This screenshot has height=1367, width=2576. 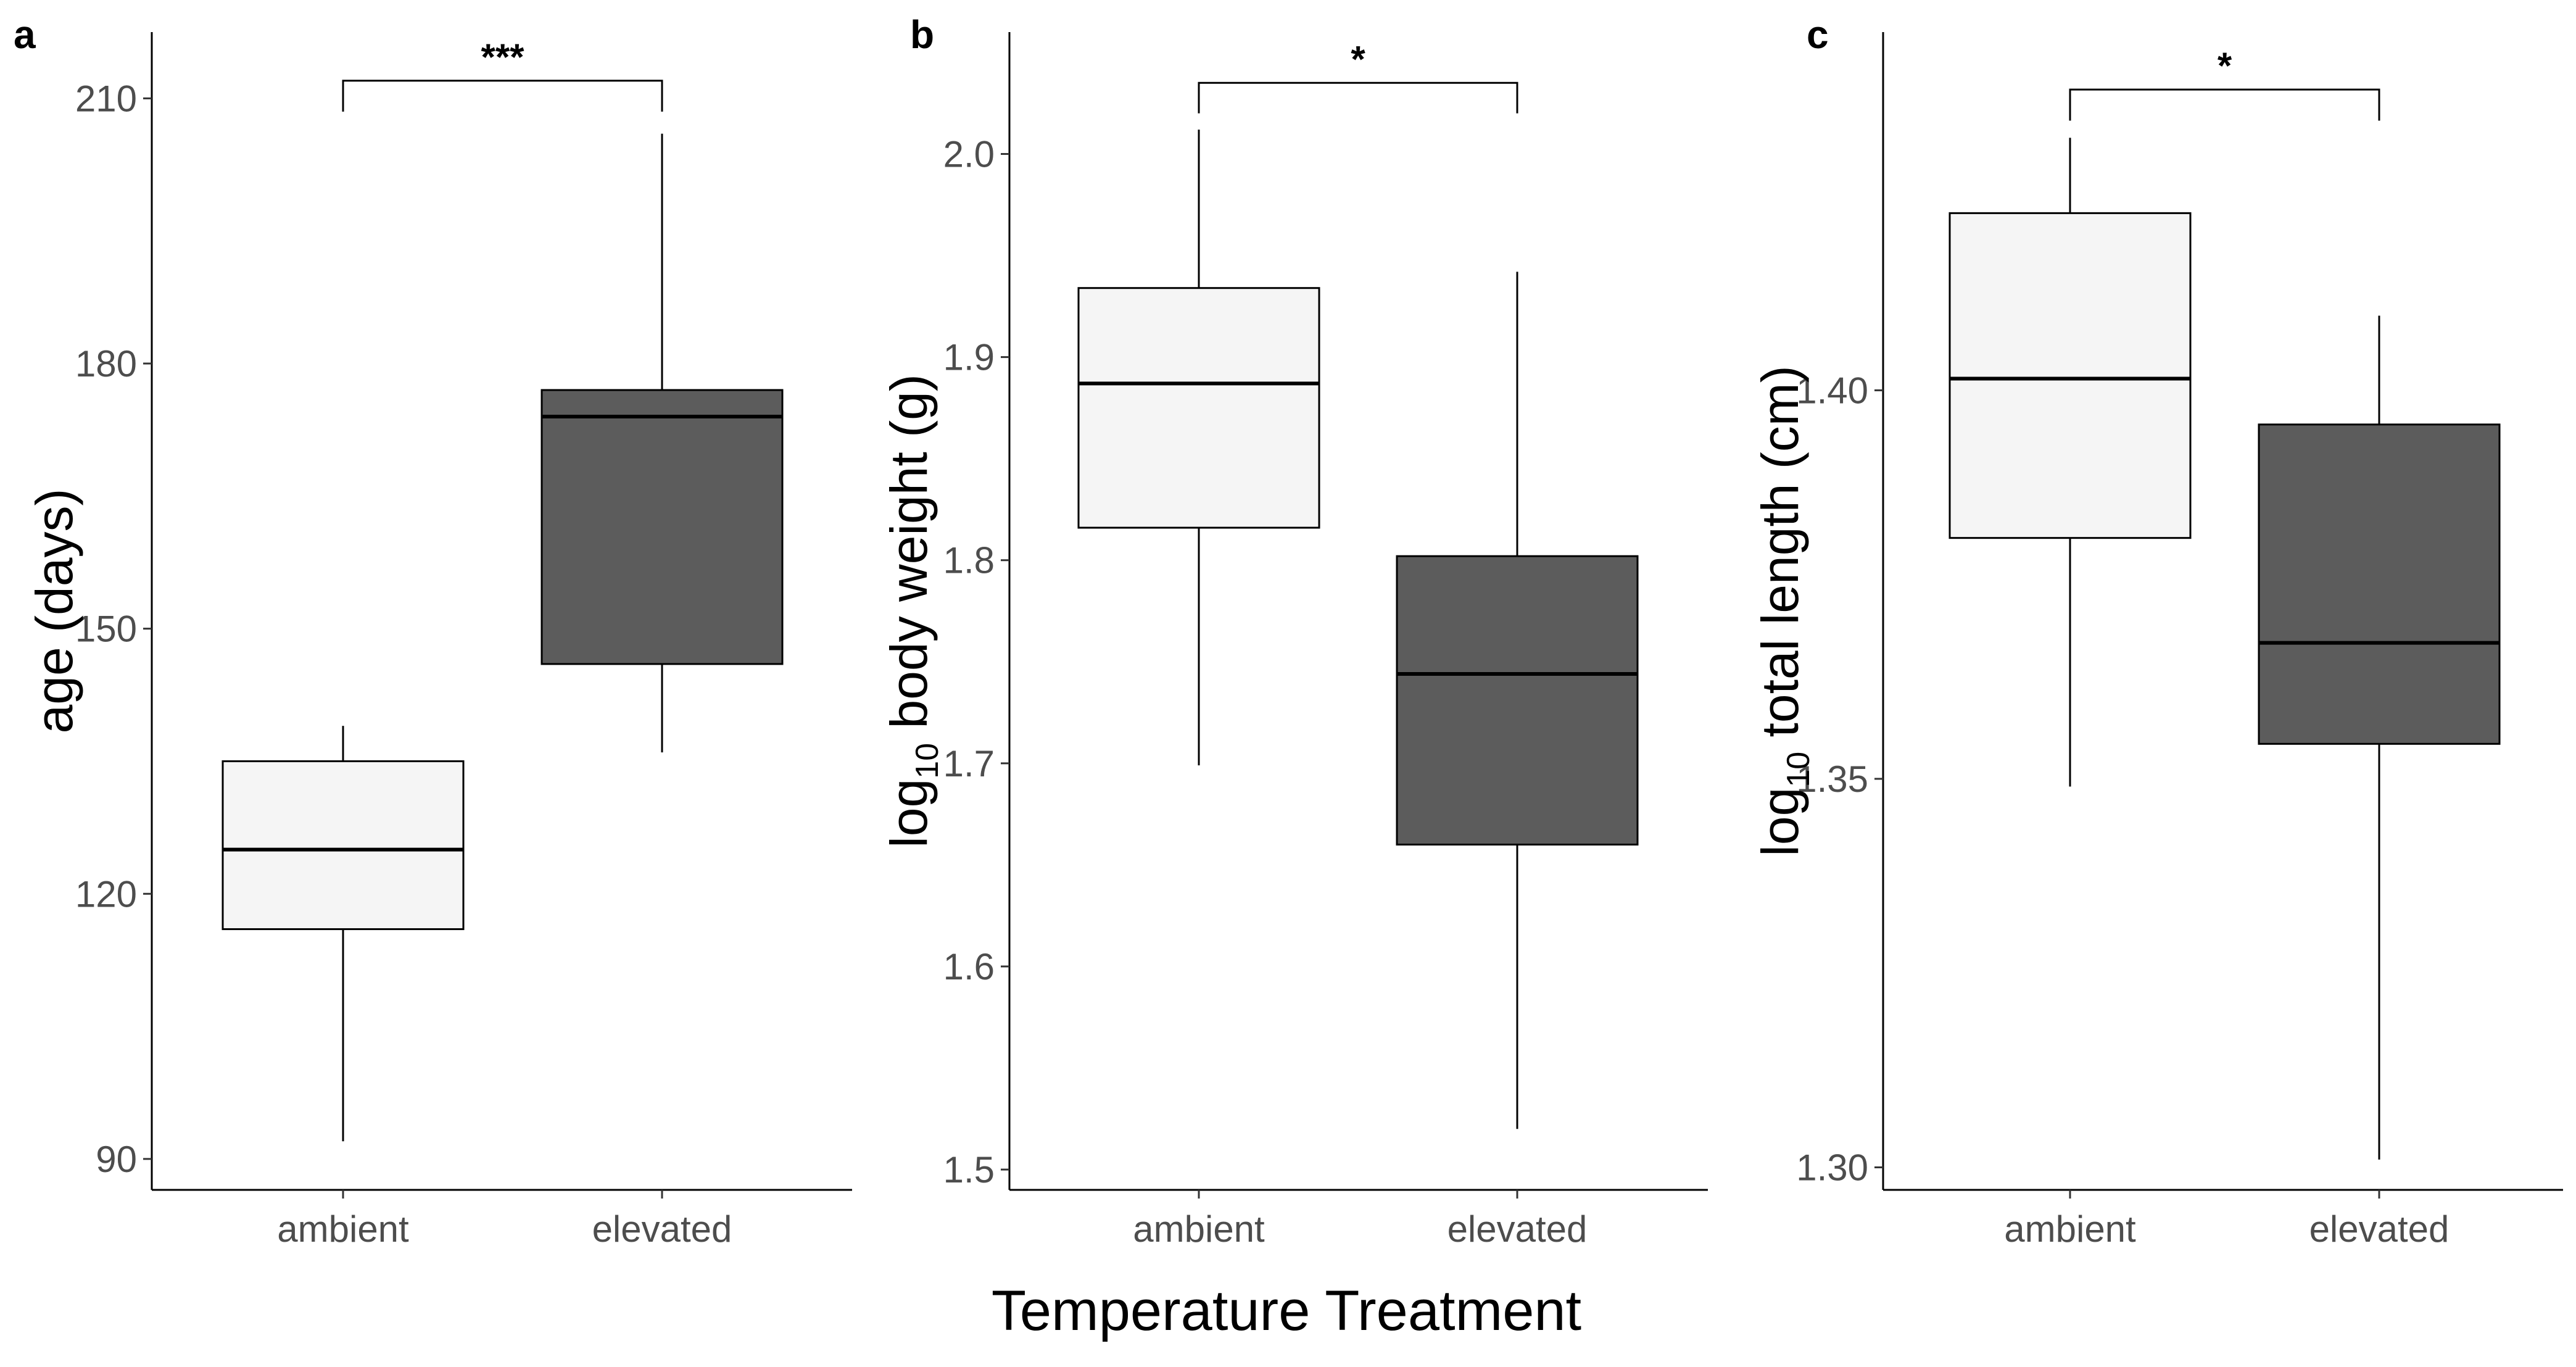 I want to click on y-axis-label-part: body weight (g), so click(x=909, y=558).